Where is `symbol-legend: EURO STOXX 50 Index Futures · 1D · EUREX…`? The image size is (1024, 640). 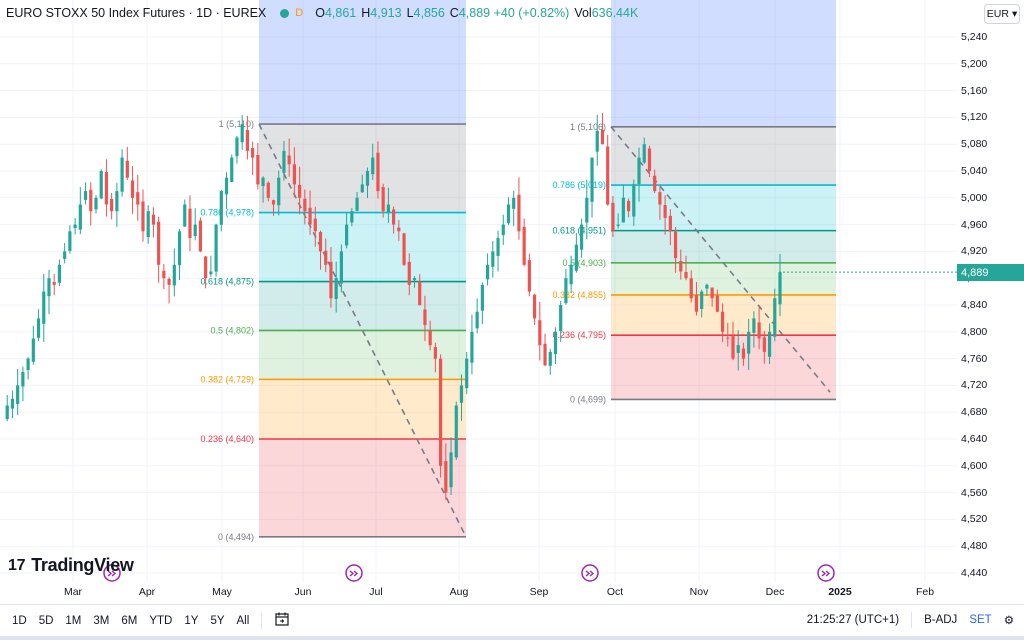 symbol-legend: EURO STOXX 50 Index Futures · 1D · EUREX… is located at coordinates (324, 13).